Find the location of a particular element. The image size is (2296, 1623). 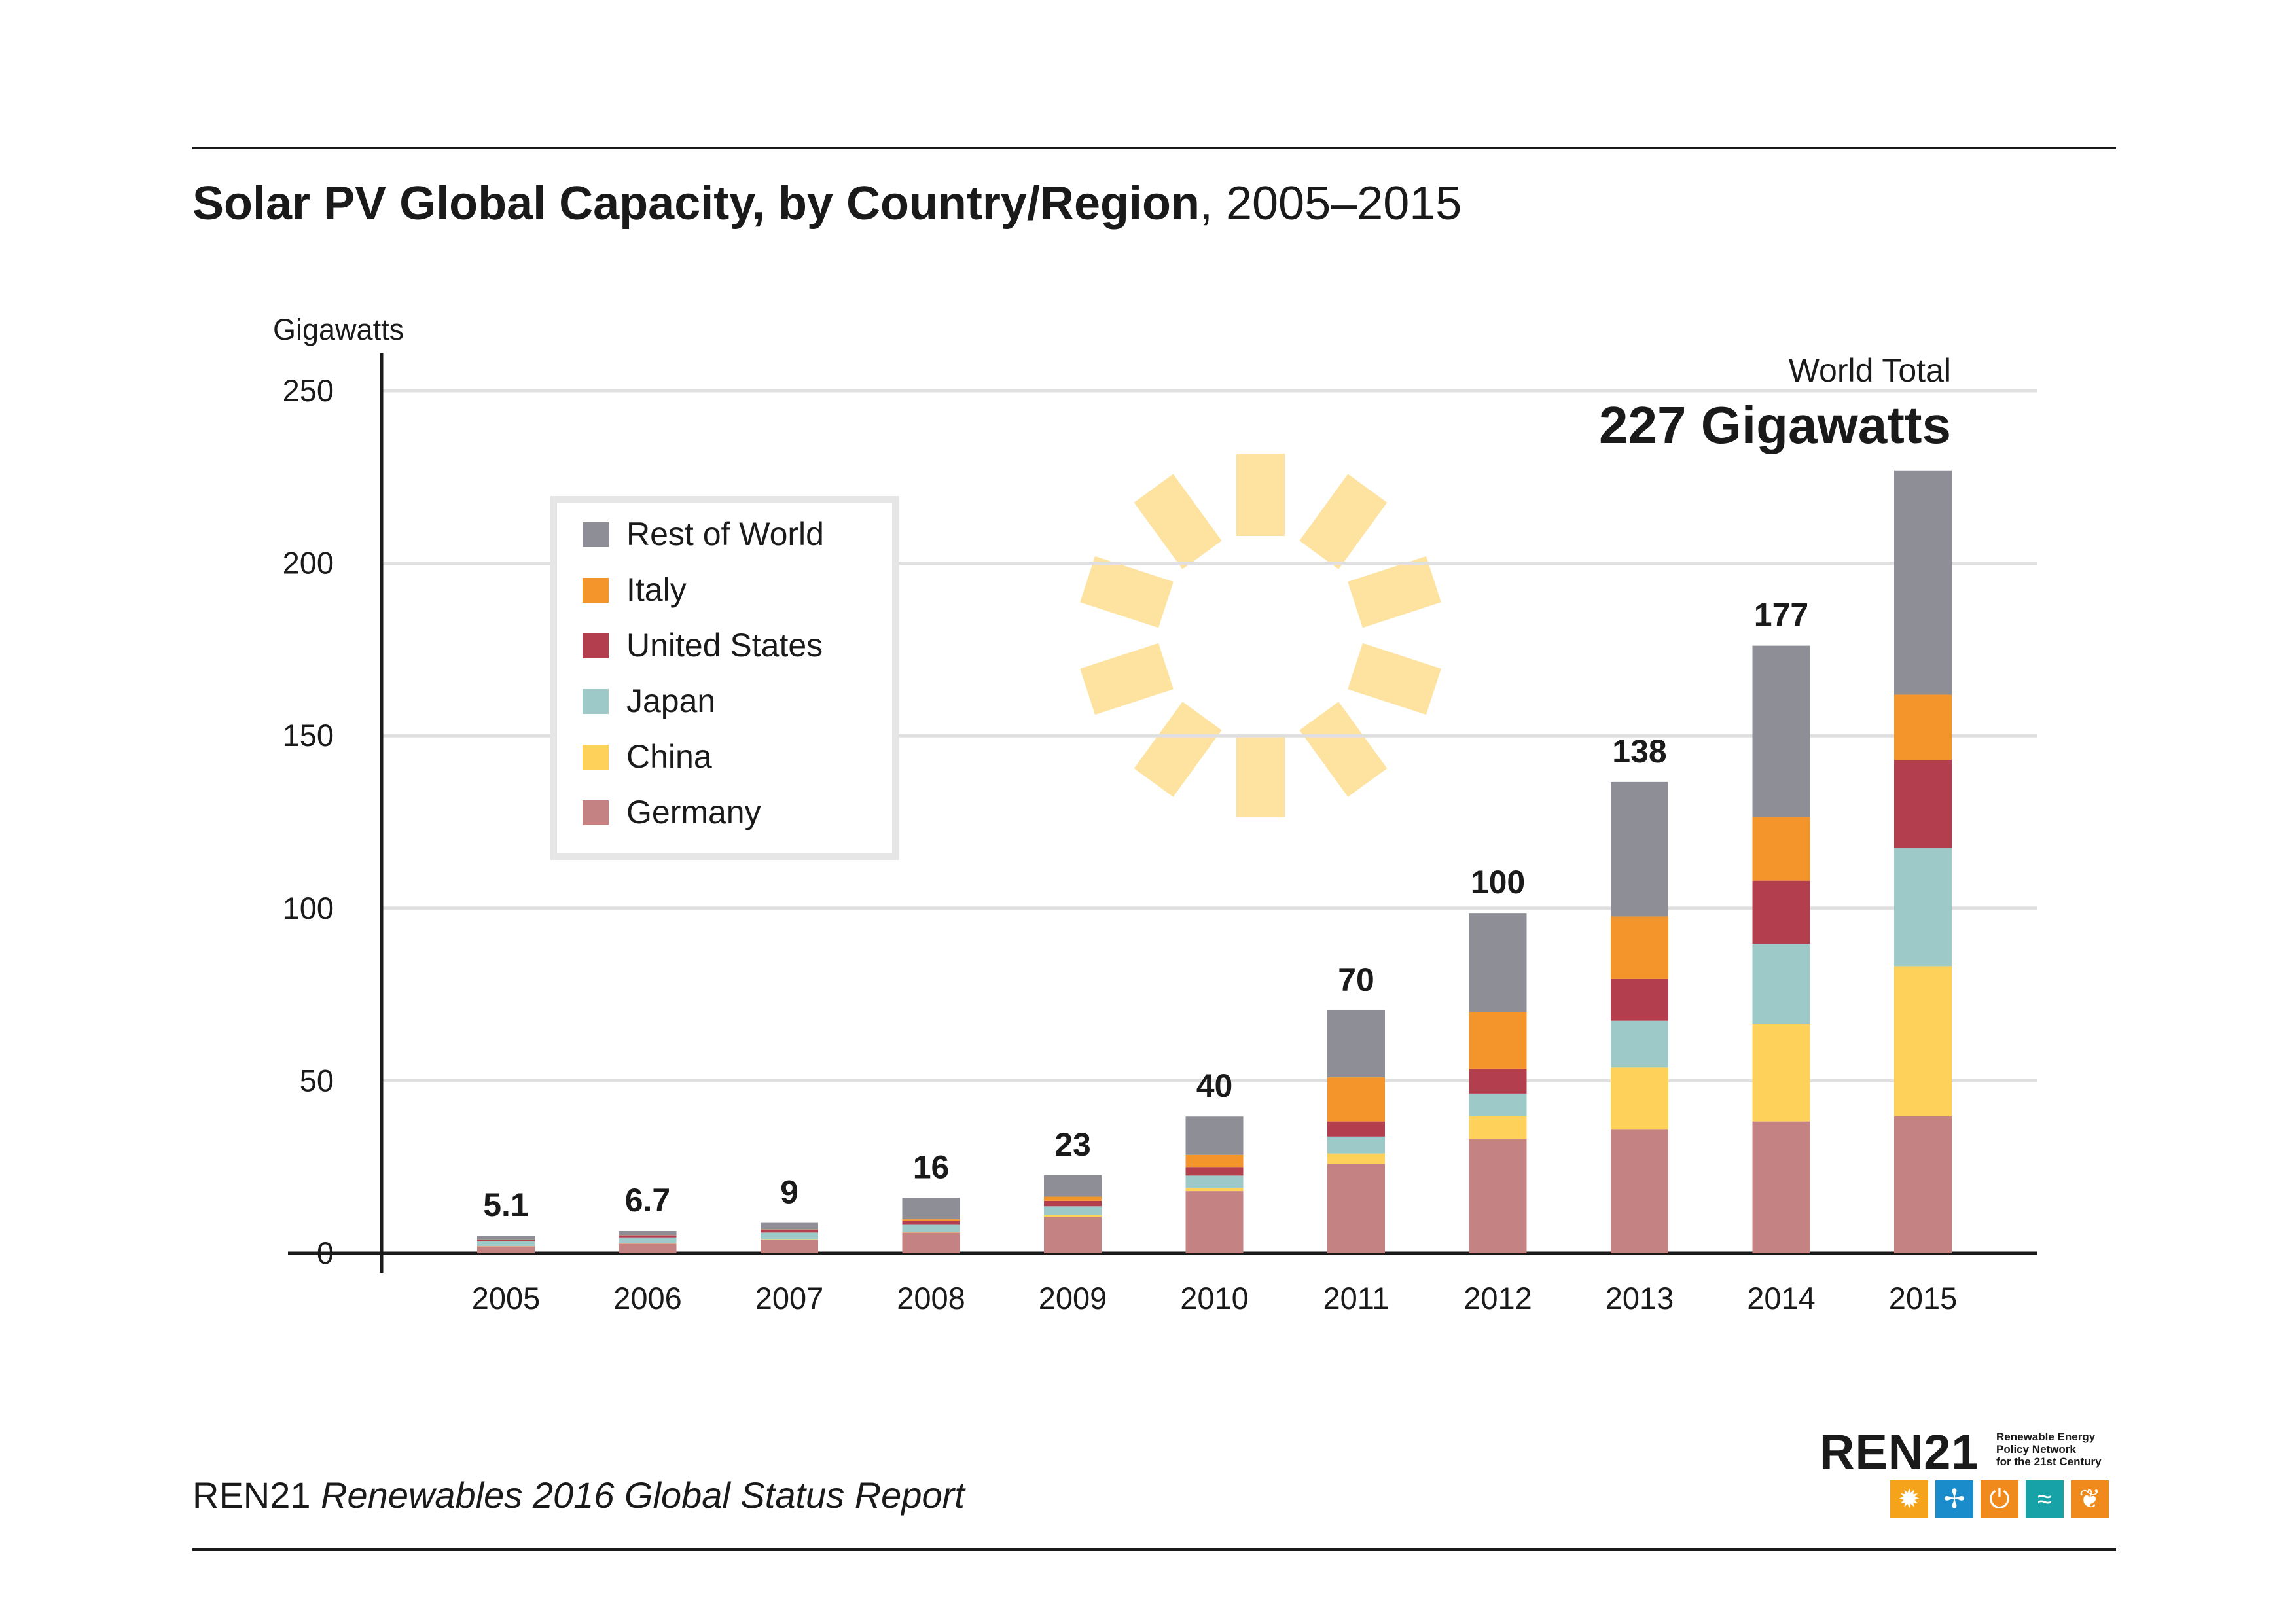

total-label: 9 is located at coordinates (789, 1192).